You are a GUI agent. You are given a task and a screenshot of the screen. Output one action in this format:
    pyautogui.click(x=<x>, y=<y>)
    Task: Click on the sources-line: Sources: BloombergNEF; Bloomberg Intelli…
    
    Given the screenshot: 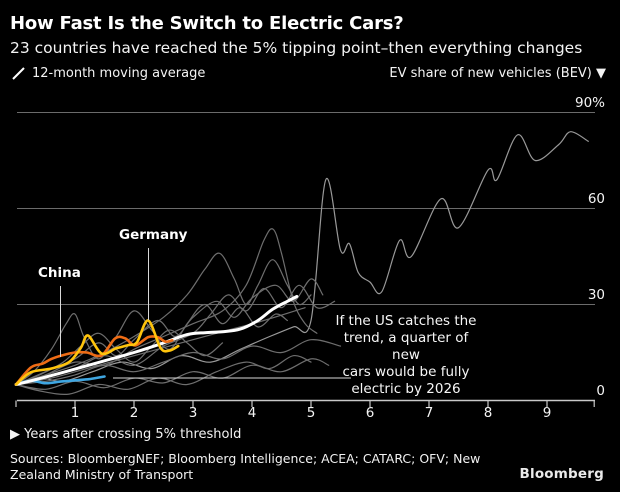 What is the action you would take?
    pyautogui.click(x=245, y=458)
    